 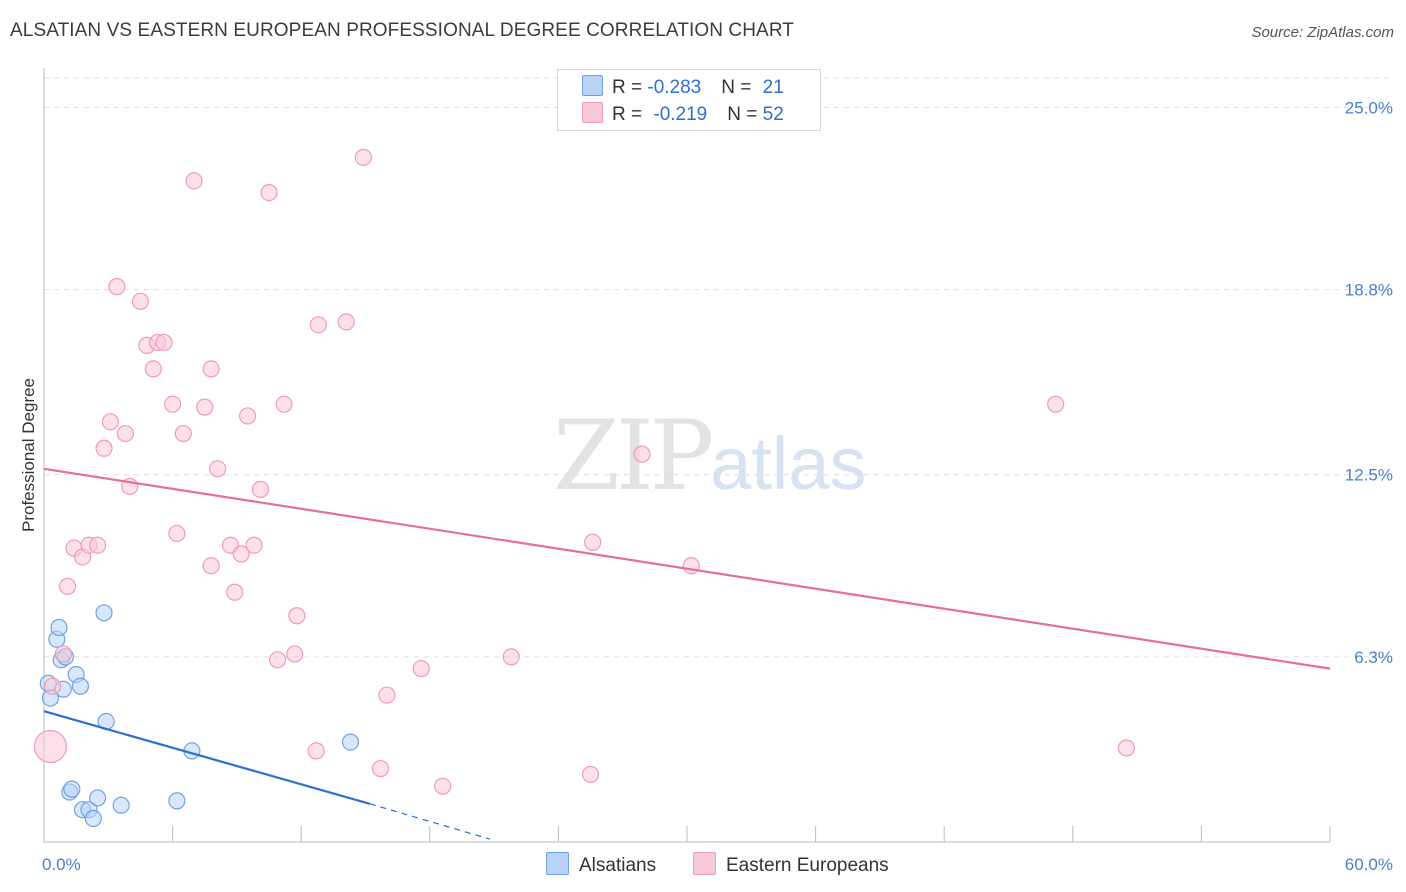 What do you see at coordinates (1369, 475) in the screenshot?
I see `y-tick-label: 12.5%` at bounding box center [1369, 475].